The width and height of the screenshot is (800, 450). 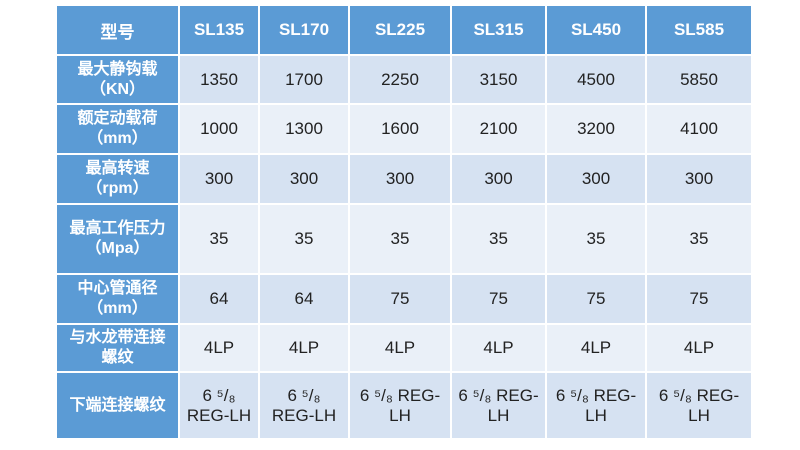 What do you see at coordinates (400, 129) in the screenshot?
I see `value-cell: 1600` at bounding box center [400, 129].